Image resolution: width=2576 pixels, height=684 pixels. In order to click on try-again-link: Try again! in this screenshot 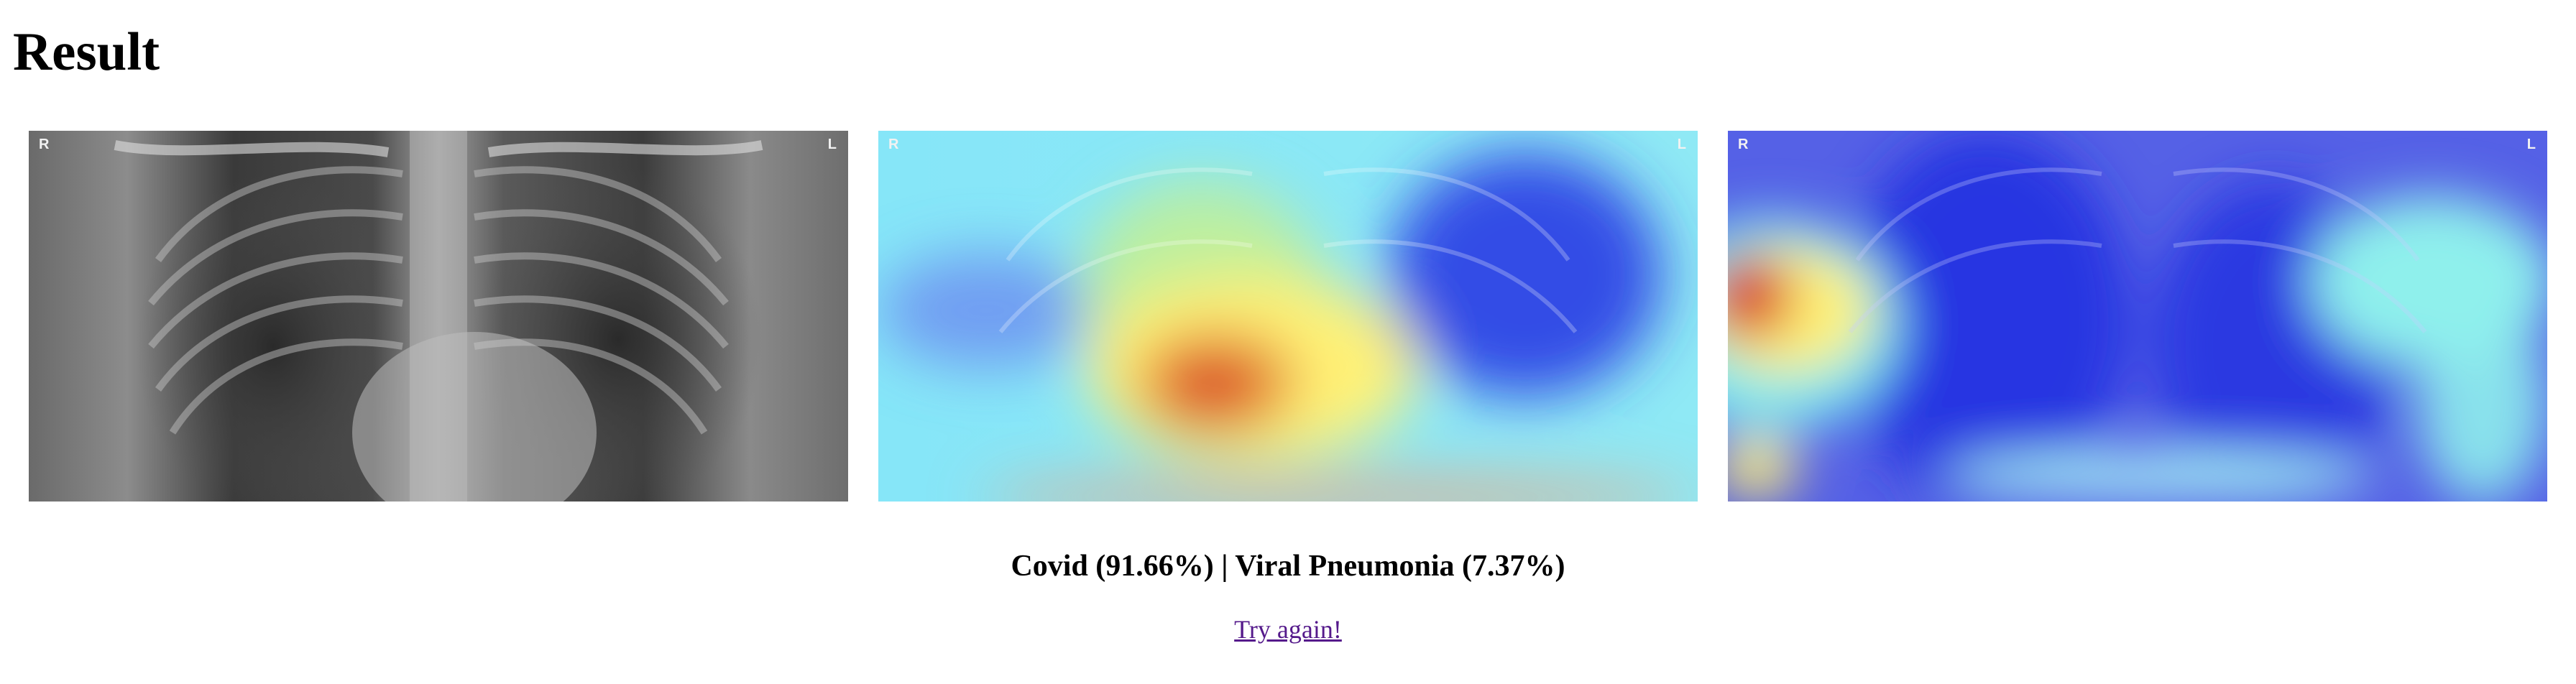, I will do `click(1288, 629)`.